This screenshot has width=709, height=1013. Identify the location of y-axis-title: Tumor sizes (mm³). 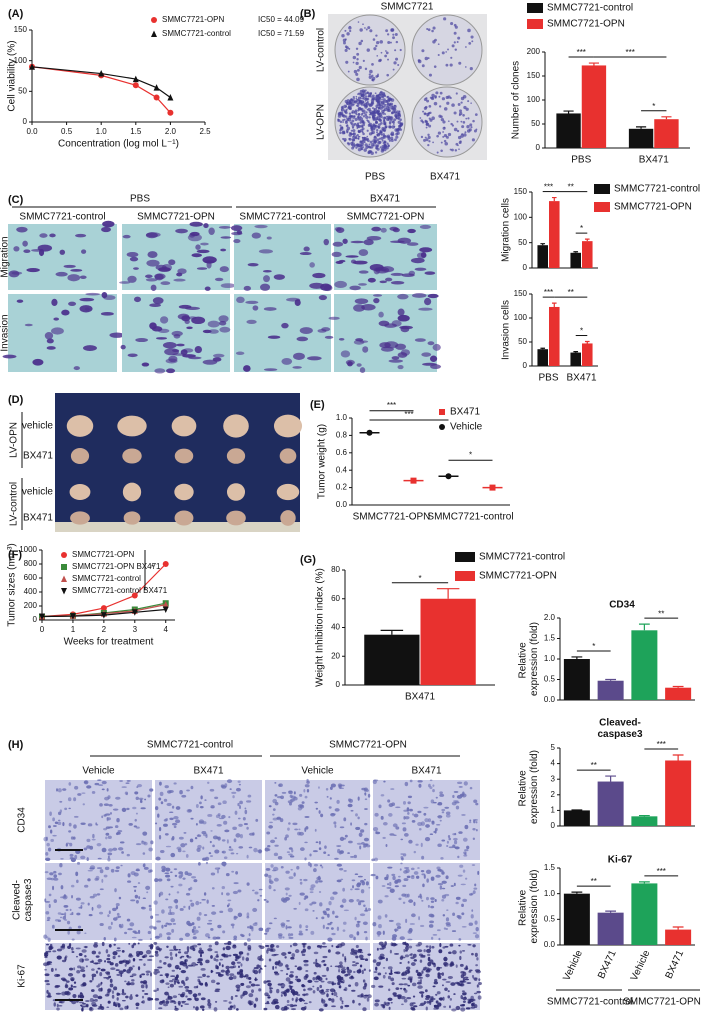
(12, 585).